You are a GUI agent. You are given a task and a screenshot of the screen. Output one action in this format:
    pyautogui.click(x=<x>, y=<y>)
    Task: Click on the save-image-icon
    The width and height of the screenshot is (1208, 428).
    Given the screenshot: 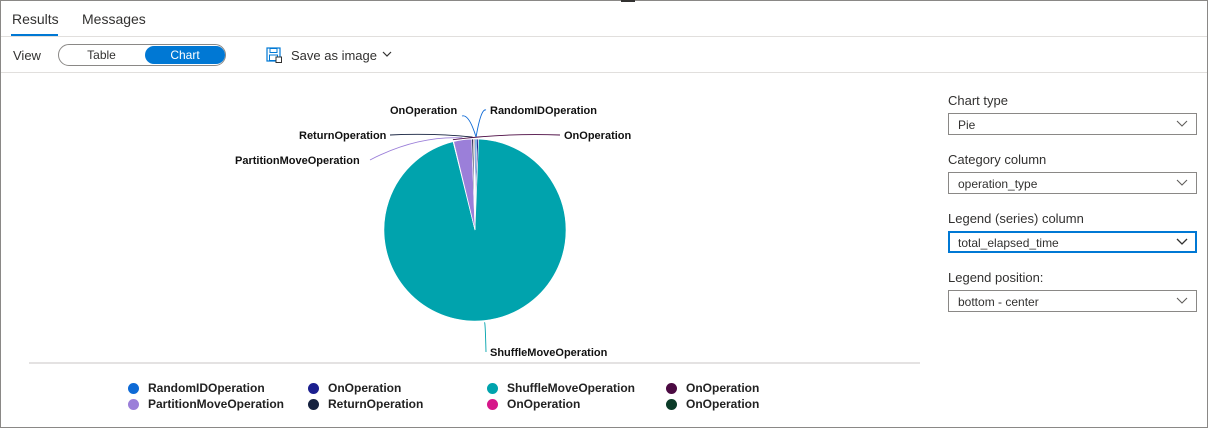 What is the action you would take?
    pyautogui.click(x=274, y=55)
    